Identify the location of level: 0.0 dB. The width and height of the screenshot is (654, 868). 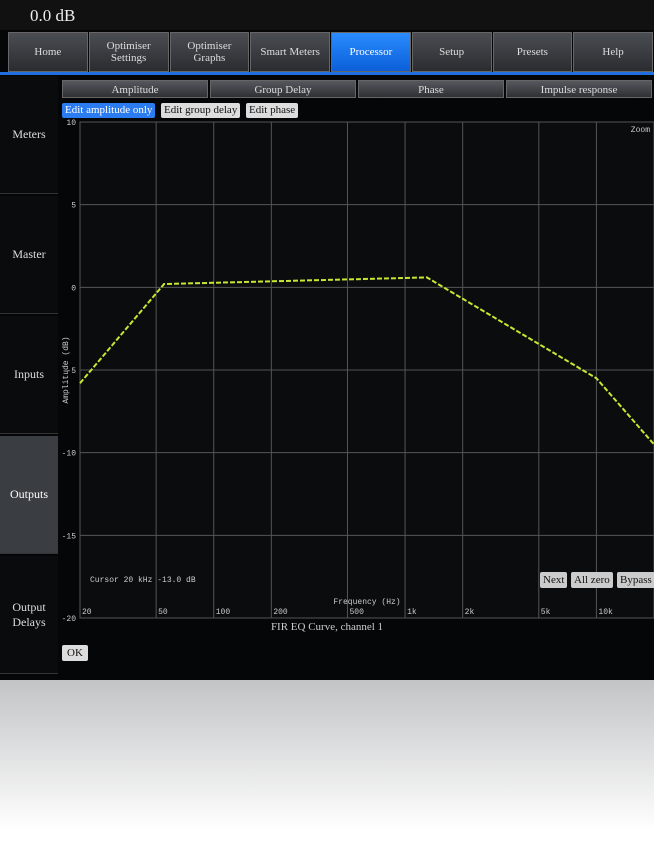
(53, 15).